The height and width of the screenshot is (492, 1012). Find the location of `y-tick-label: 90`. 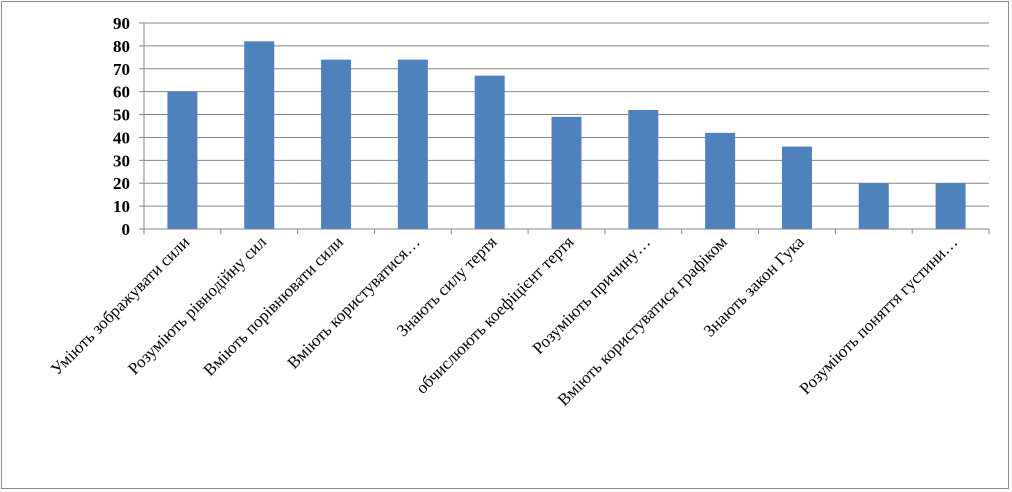

y-tick-label: 90 is located at coordinates (121, 23).